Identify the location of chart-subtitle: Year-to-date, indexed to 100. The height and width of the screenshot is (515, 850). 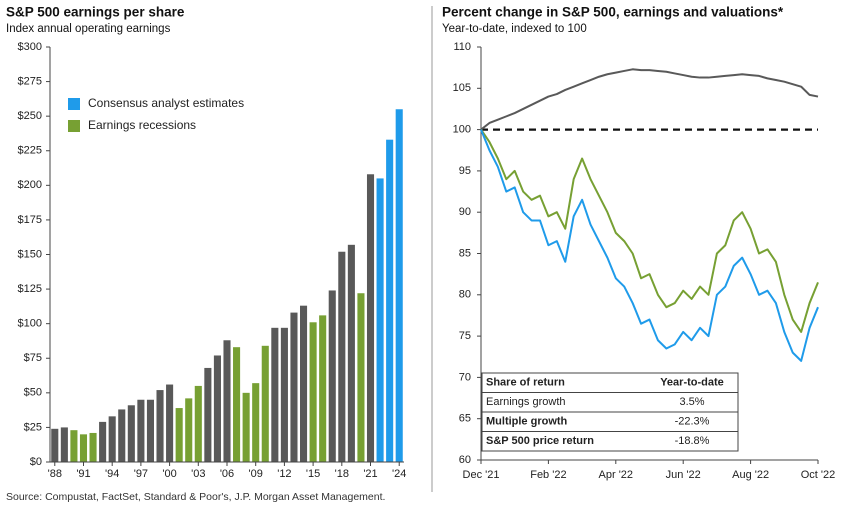
(514, 29).